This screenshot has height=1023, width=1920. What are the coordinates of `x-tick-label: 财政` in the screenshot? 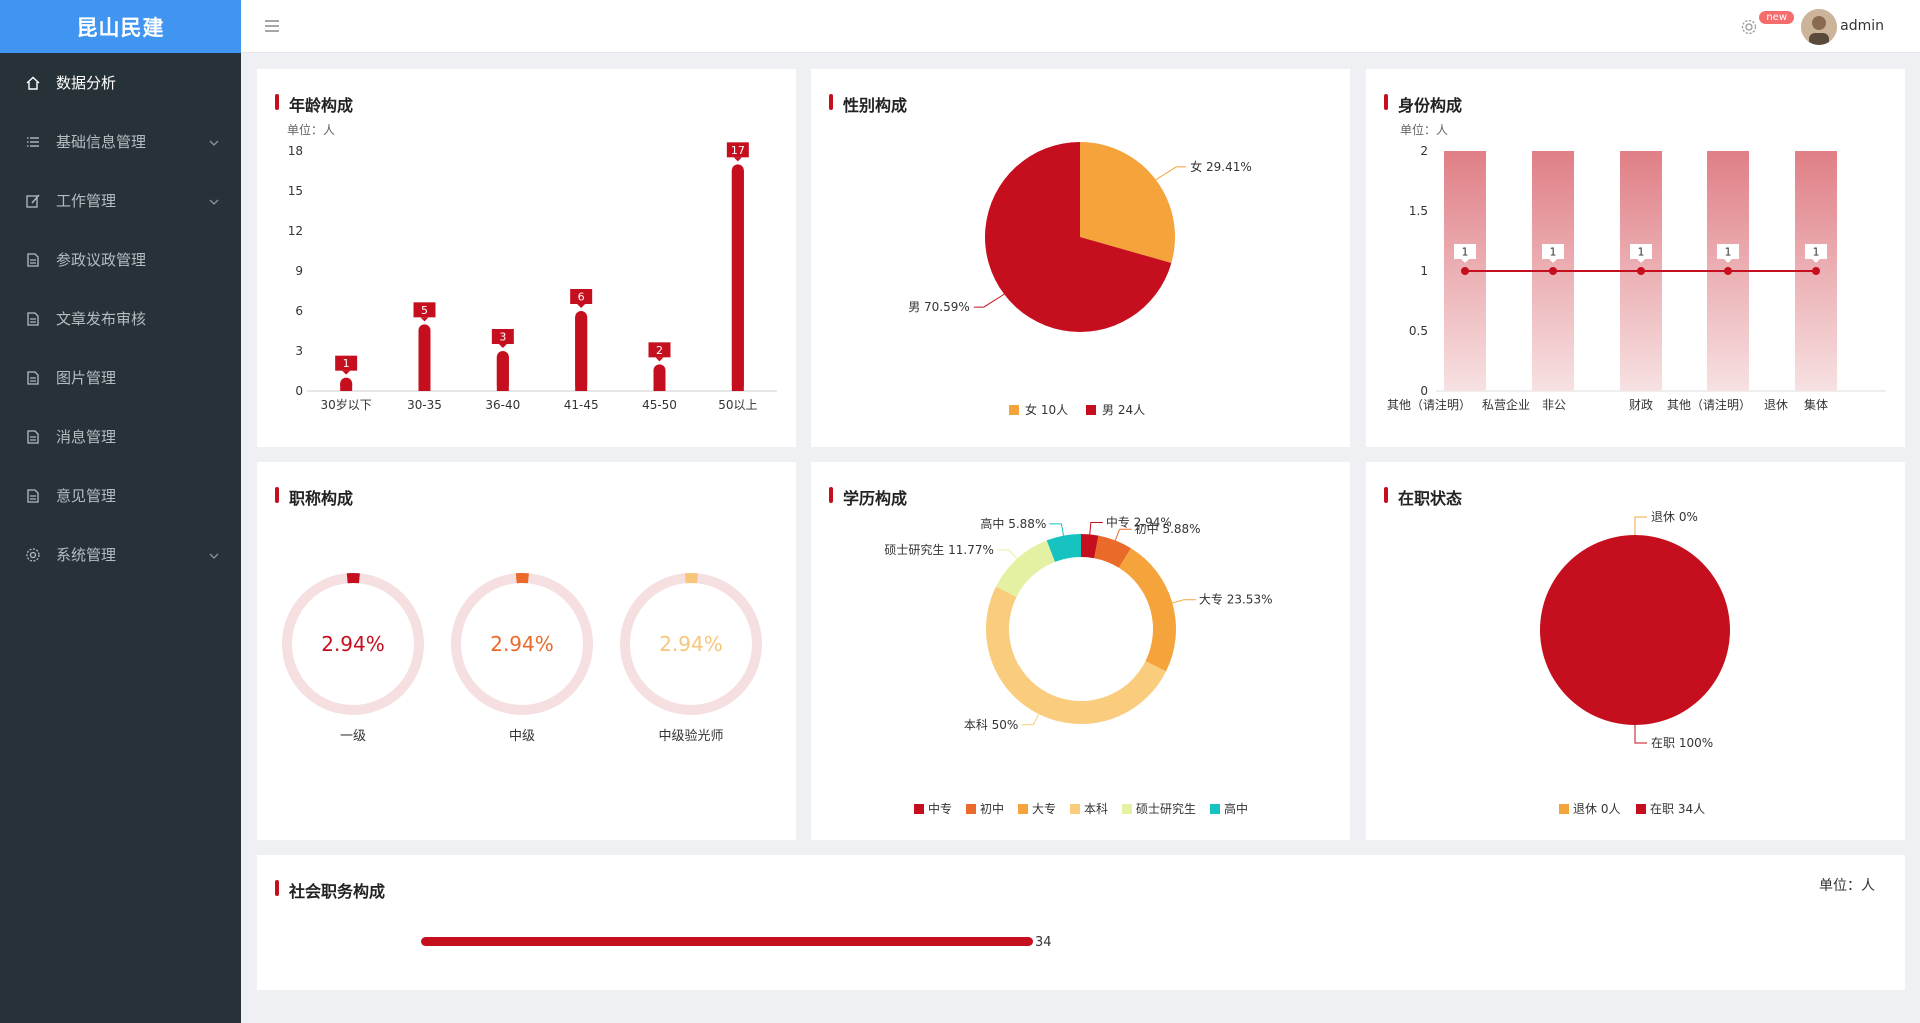 It's located at (1641, 405).